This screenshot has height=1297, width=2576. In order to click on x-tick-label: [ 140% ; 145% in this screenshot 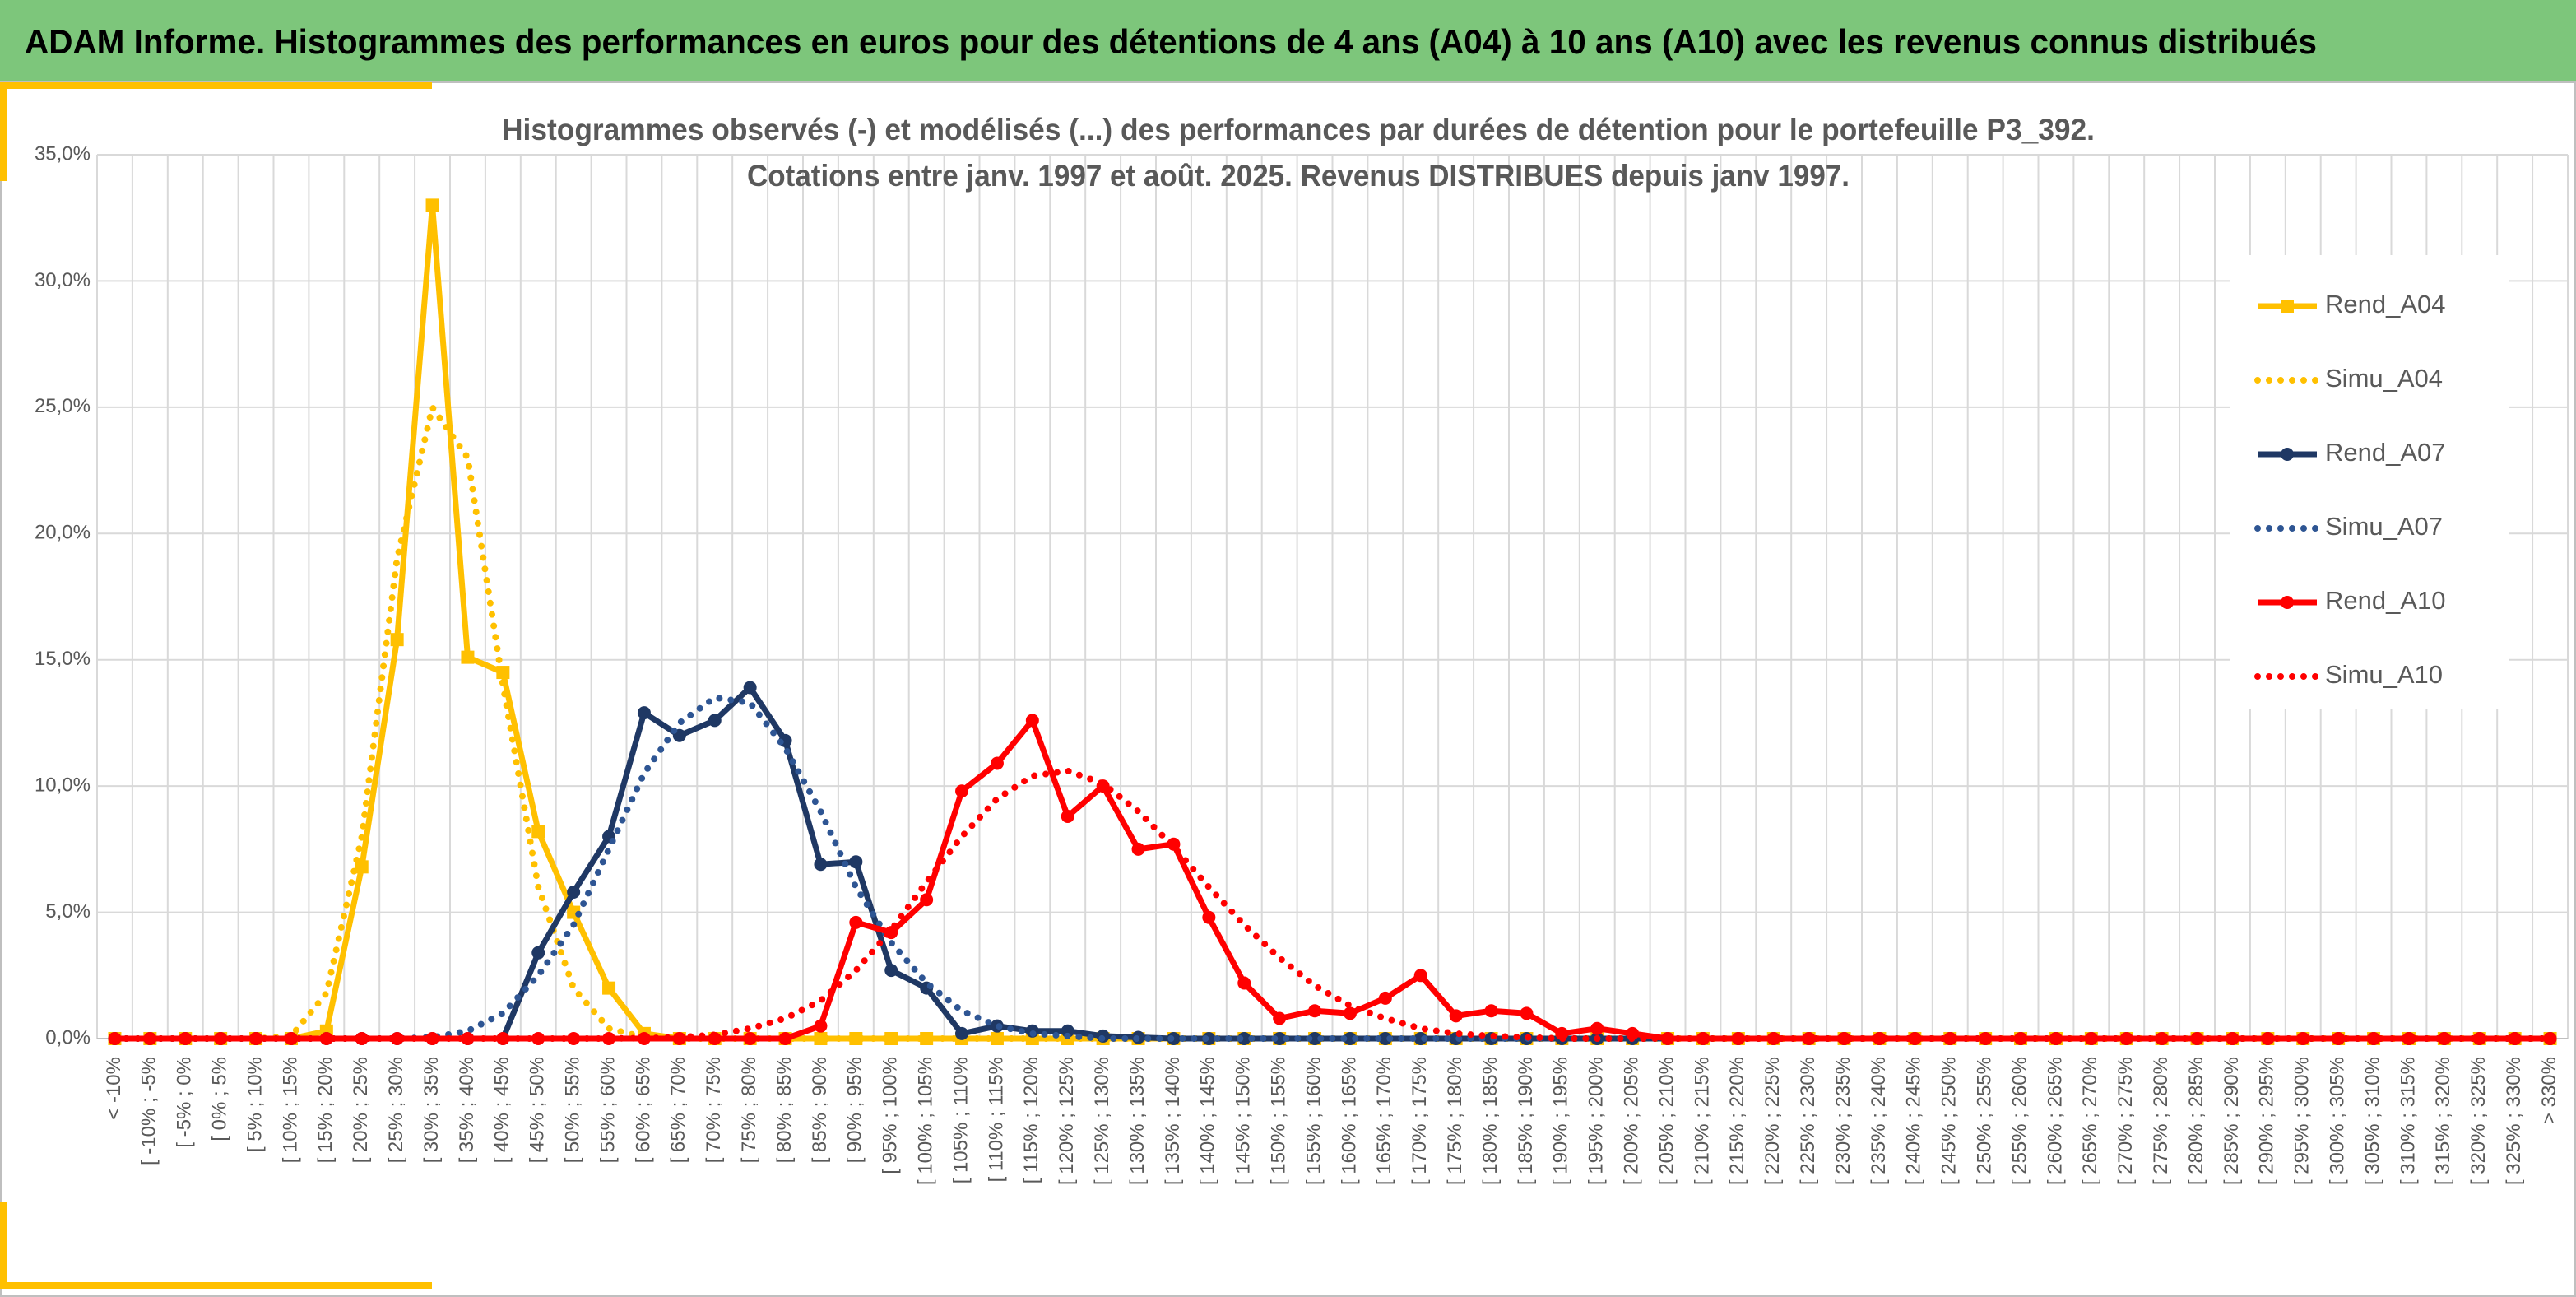, I will do `click(1208, 1121)`.